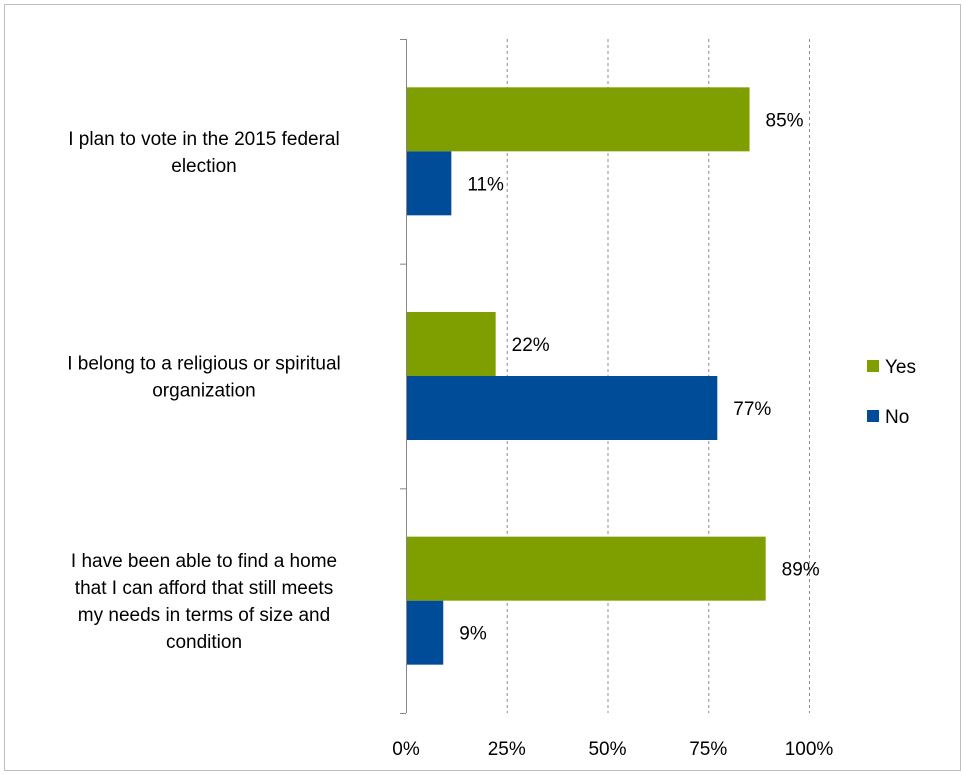 Image resolution: width=965 pixels, height=775 pixels. What do you see at coordinates (873, 416) in the screenshot?
I see `legend-swatch-no` at bounding box center [873, 416].